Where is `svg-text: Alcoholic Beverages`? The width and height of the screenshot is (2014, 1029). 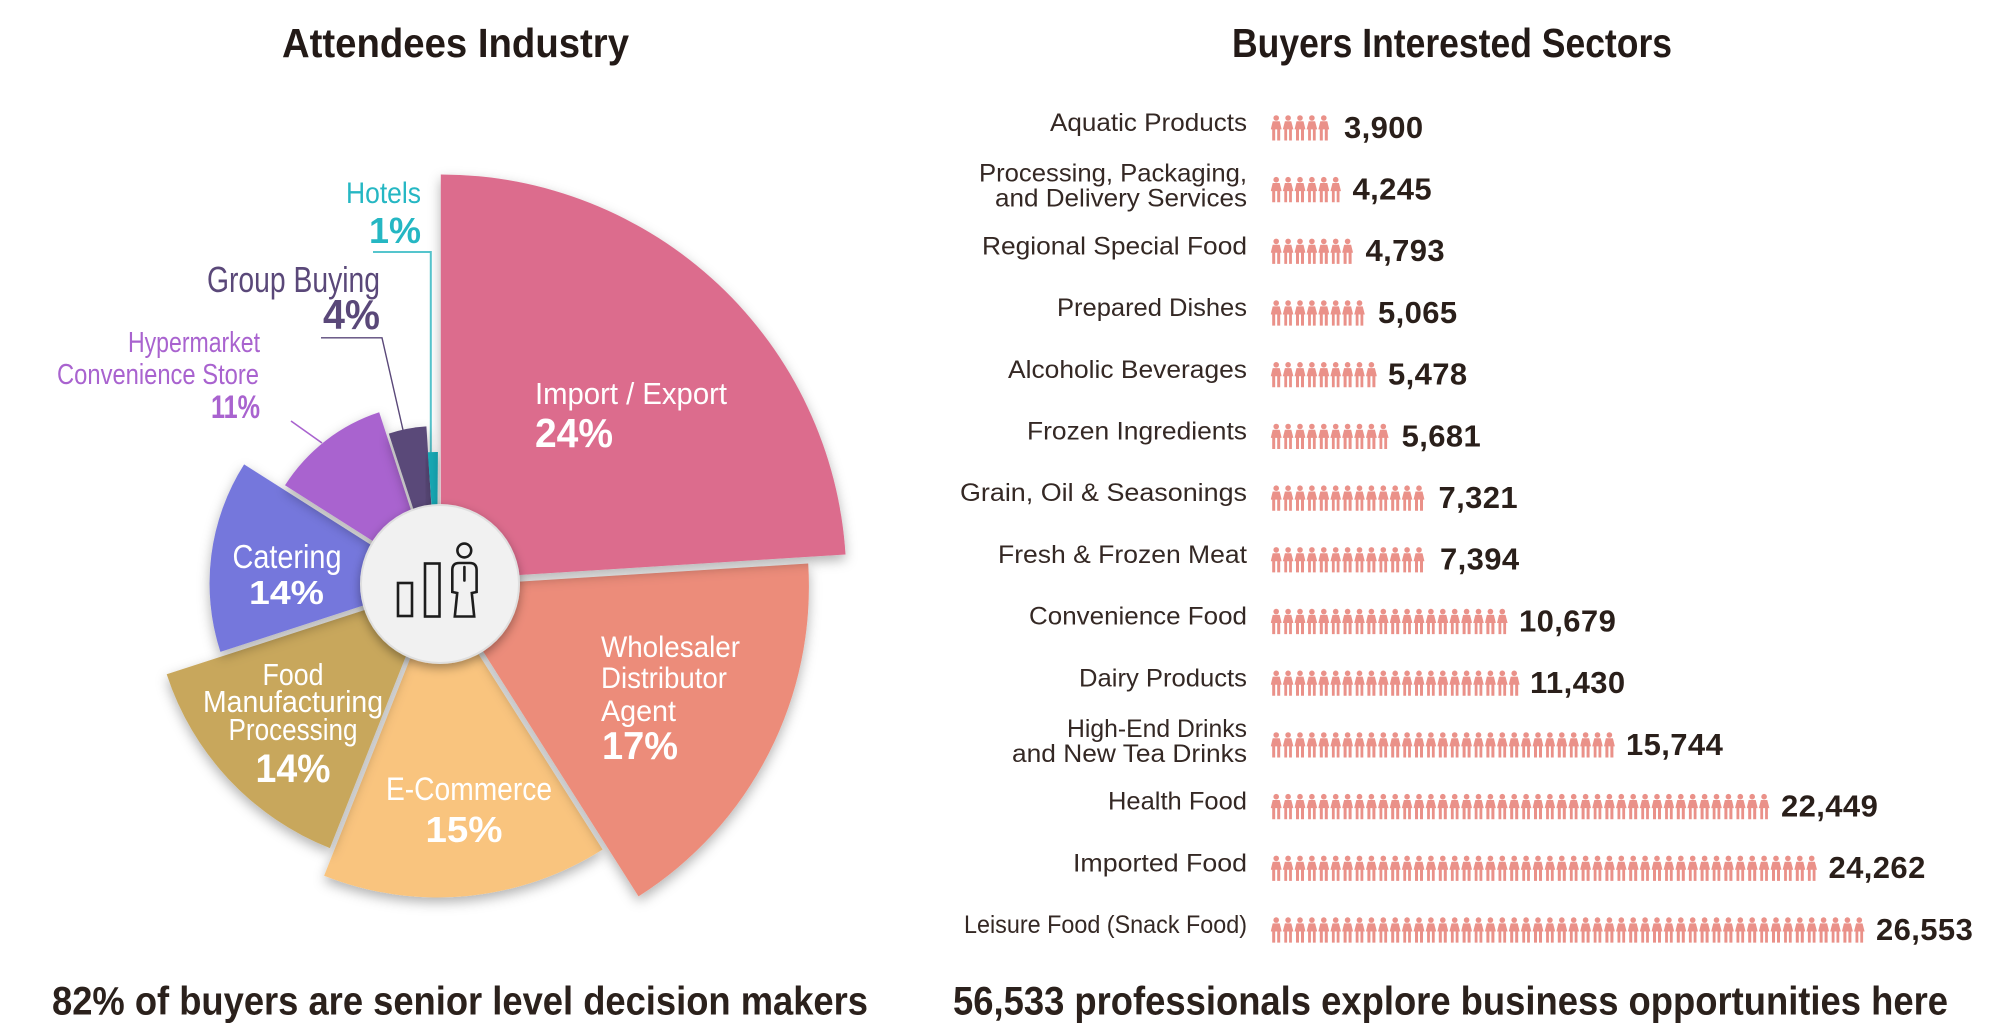 svg-text: Alcoholic Beverages is located at coordinates (1127, 370).